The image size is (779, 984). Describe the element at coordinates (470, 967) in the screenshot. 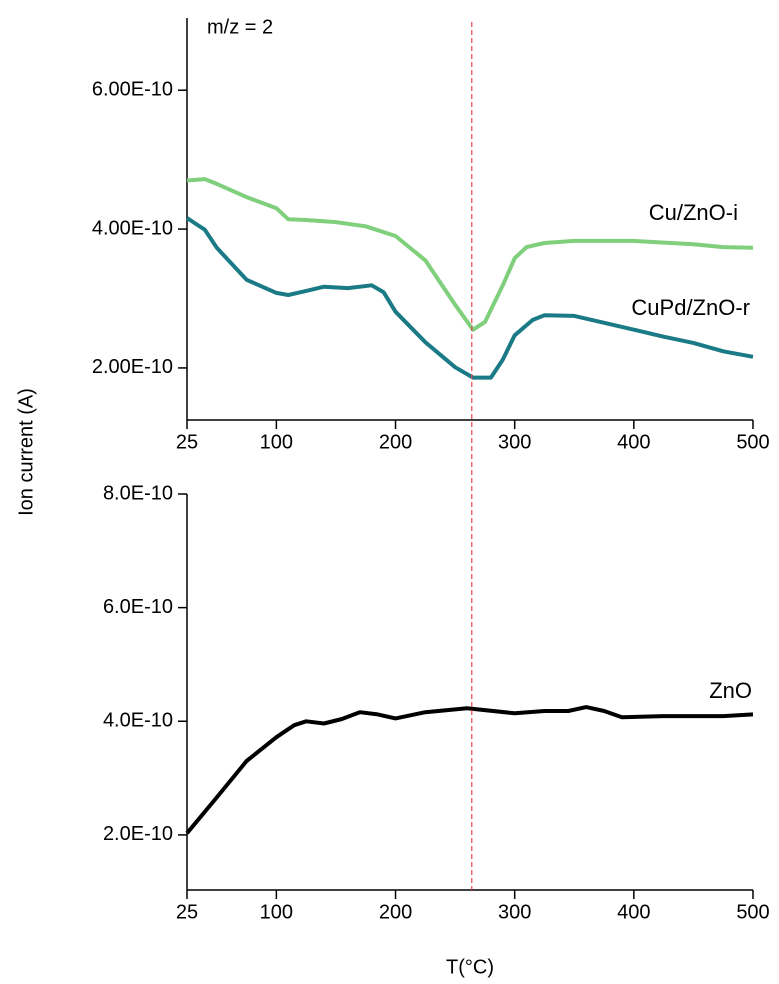

I see `x-axis-label: T(°C)` at that location.